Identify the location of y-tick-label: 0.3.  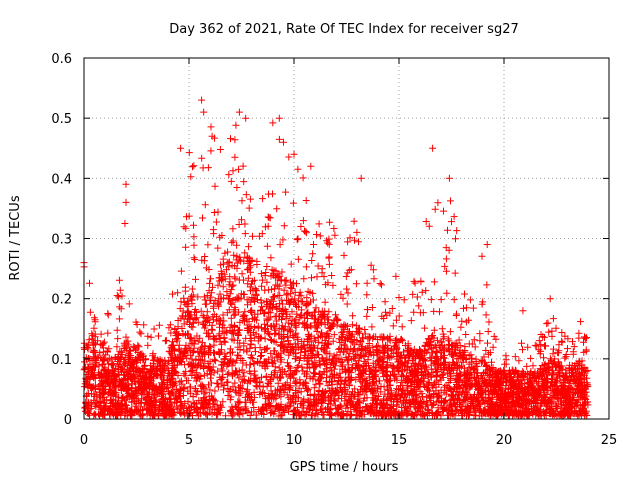
(61, 240).